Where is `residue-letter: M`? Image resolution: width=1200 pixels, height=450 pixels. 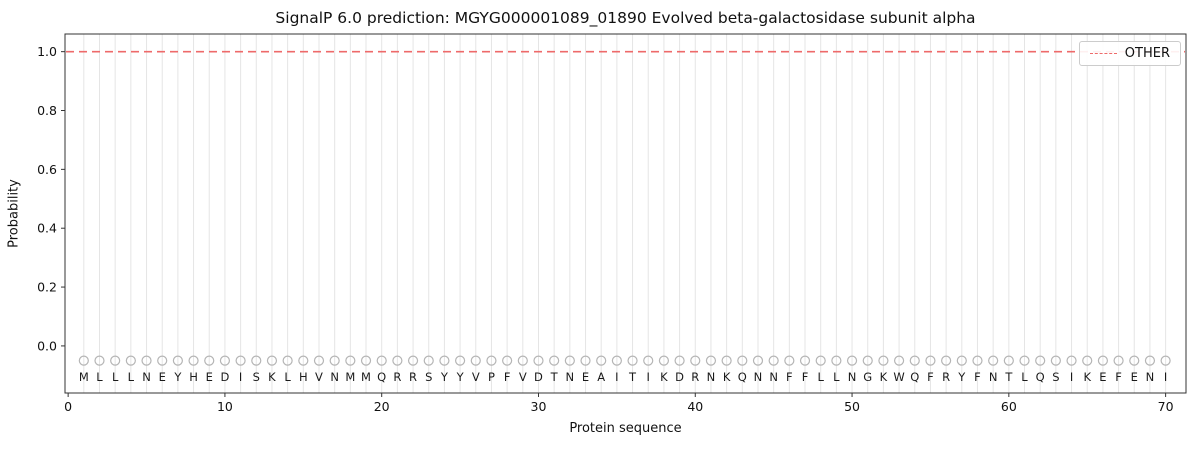 residue-letter: M is located at coordinates (366, 377).